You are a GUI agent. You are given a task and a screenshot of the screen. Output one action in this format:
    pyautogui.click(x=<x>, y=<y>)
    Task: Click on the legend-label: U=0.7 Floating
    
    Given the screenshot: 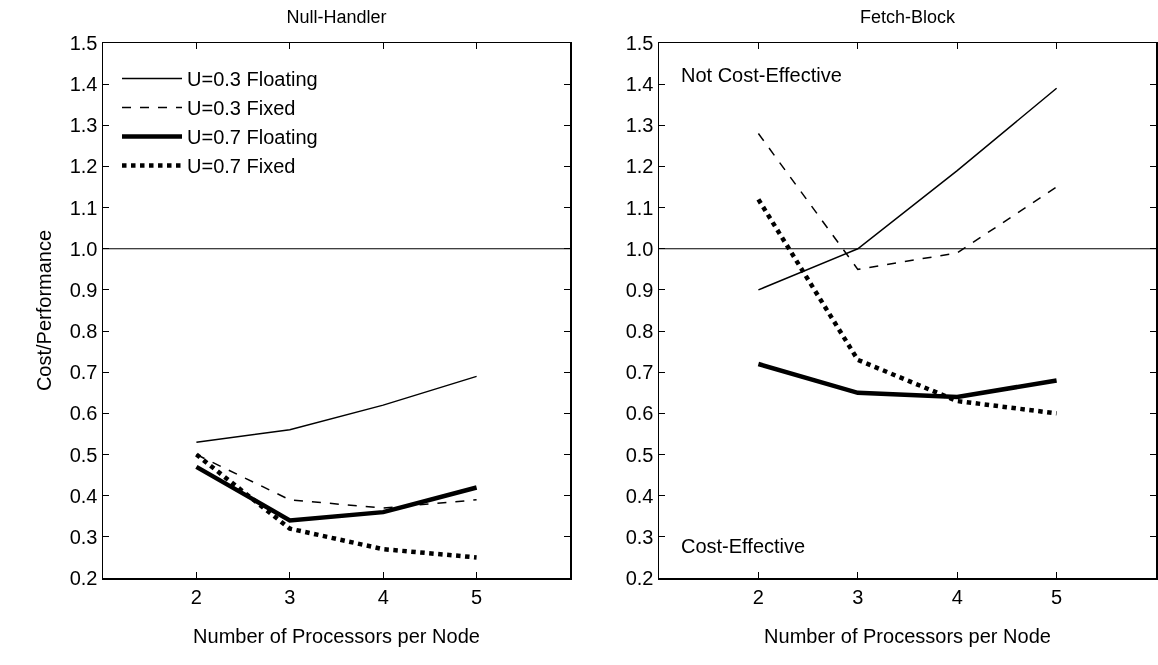 What is the action you would take?
    pyautogui.click(x=252, y=137)
    